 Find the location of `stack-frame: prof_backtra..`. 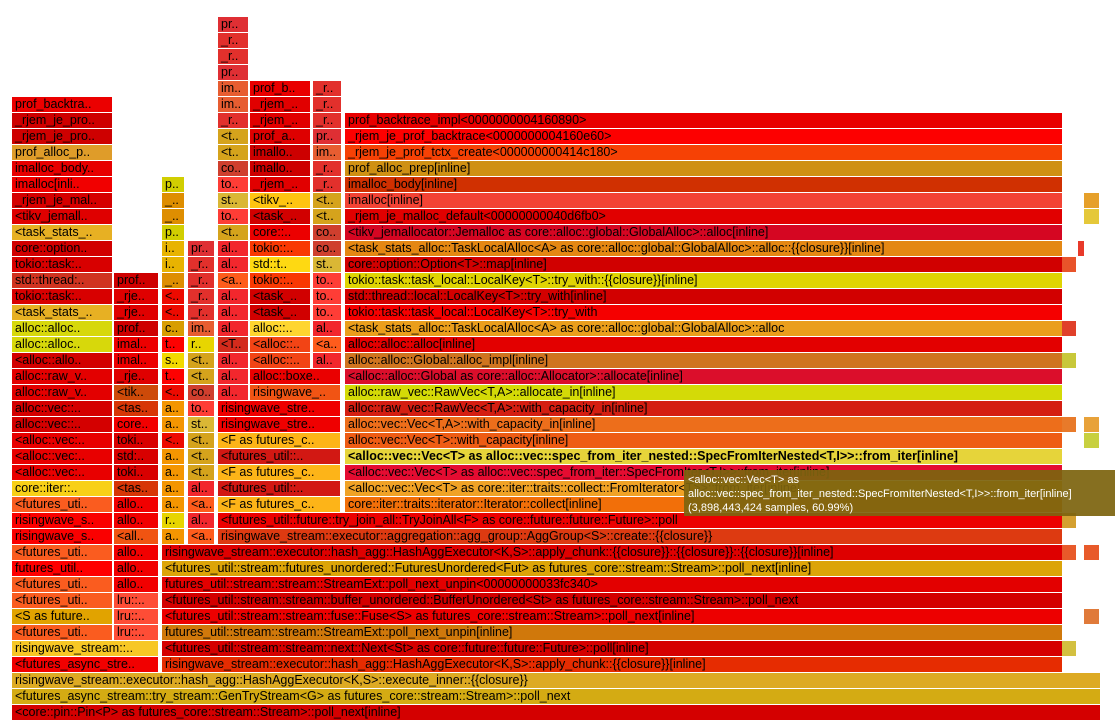

stack-frame: prof_backtra.. is located at coordinates (62, 104).